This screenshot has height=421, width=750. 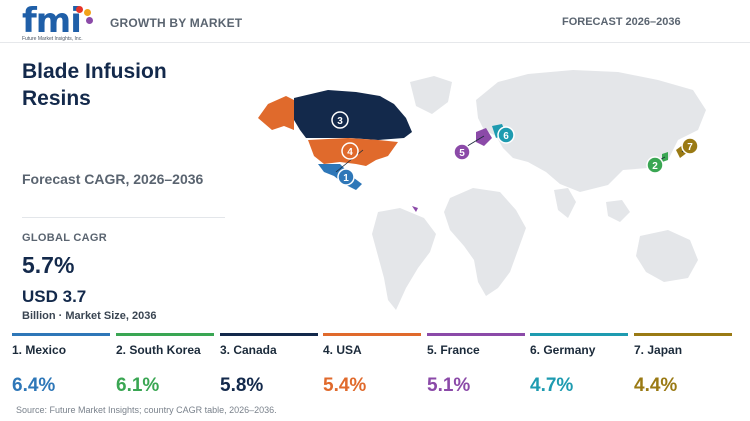 I want to click on marker-japan, so click(x=690, y=146).